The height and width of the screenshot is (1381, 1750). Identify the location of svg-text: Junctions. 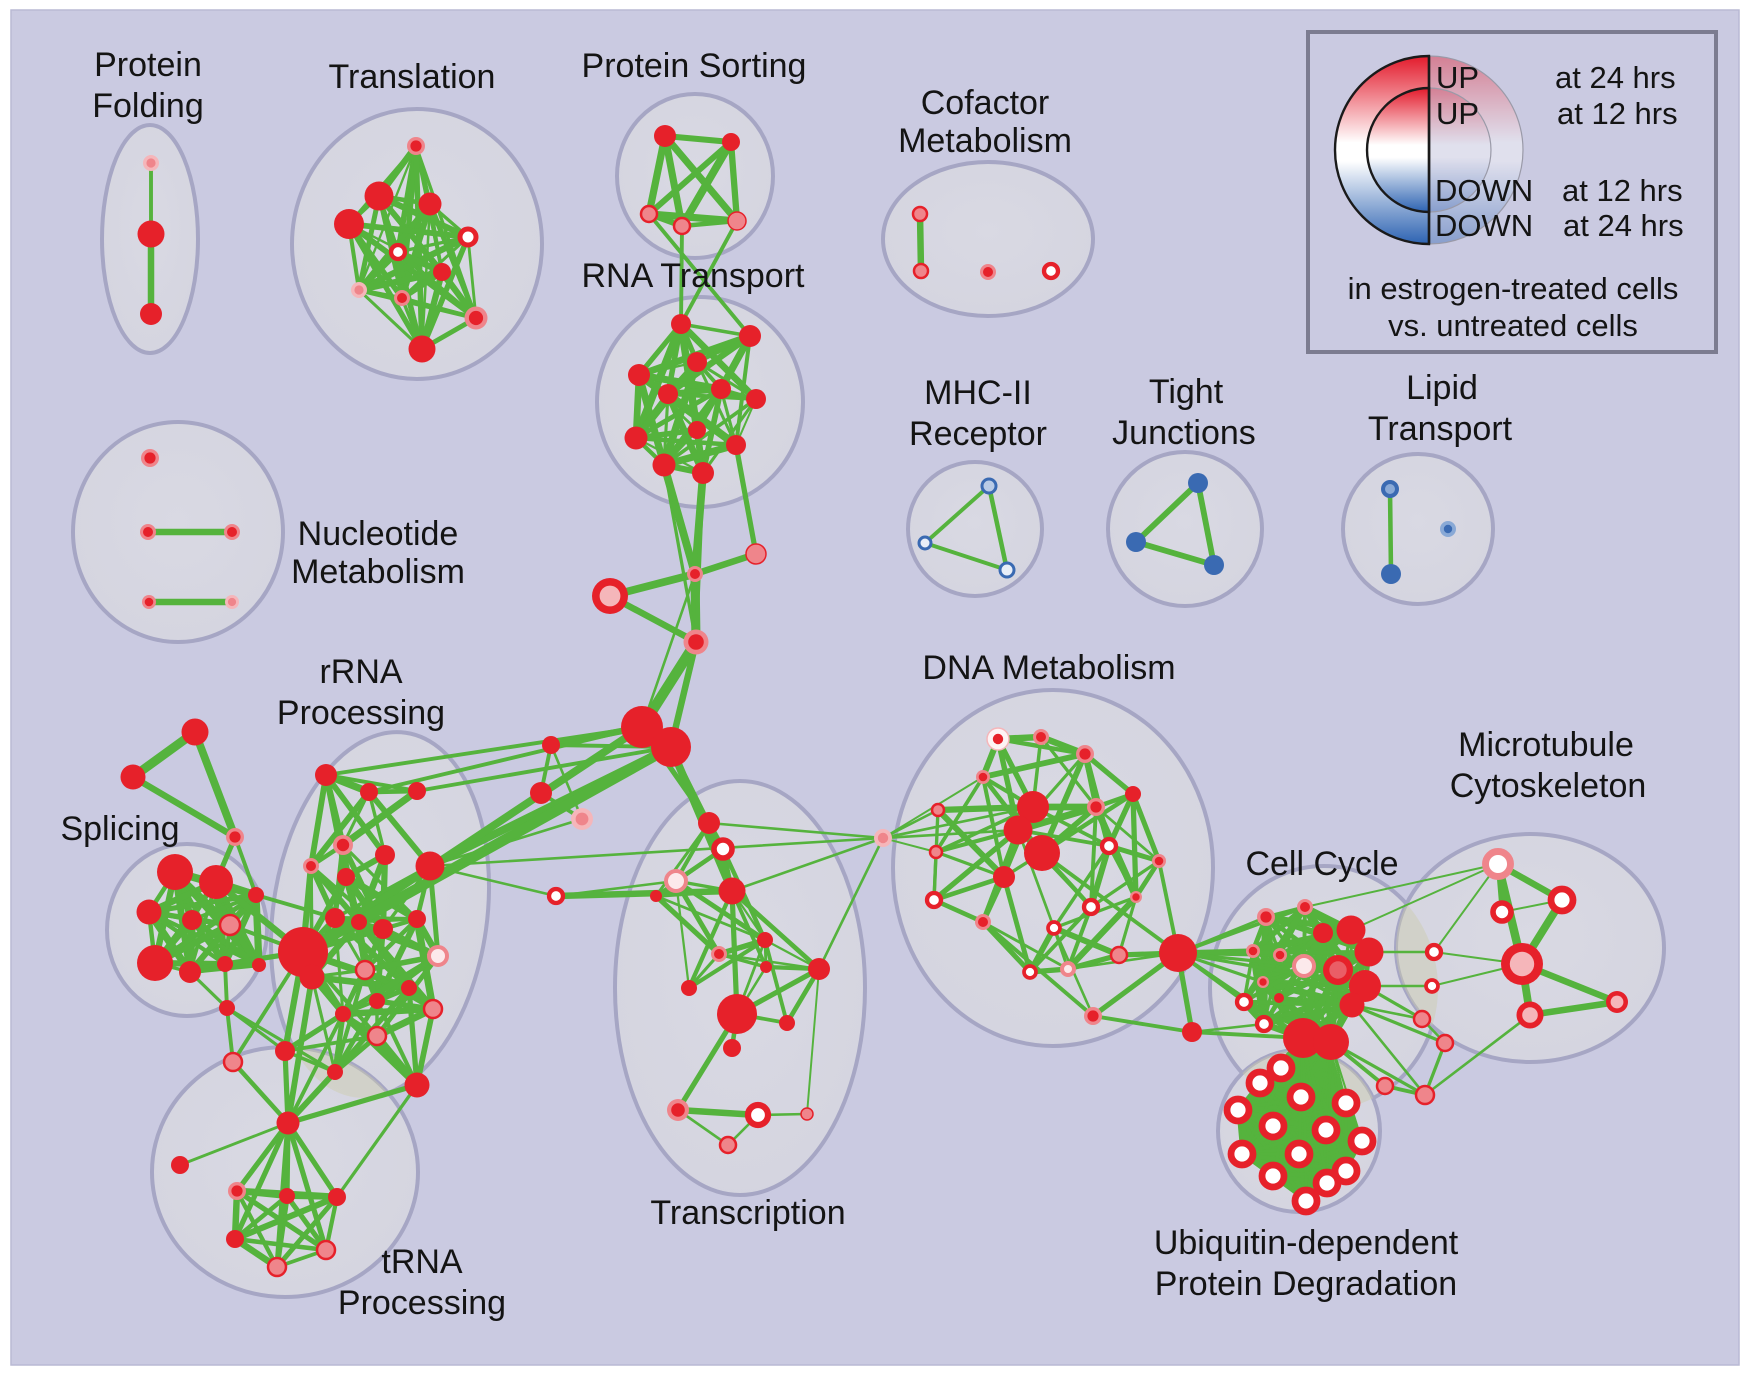
(1184, 433).